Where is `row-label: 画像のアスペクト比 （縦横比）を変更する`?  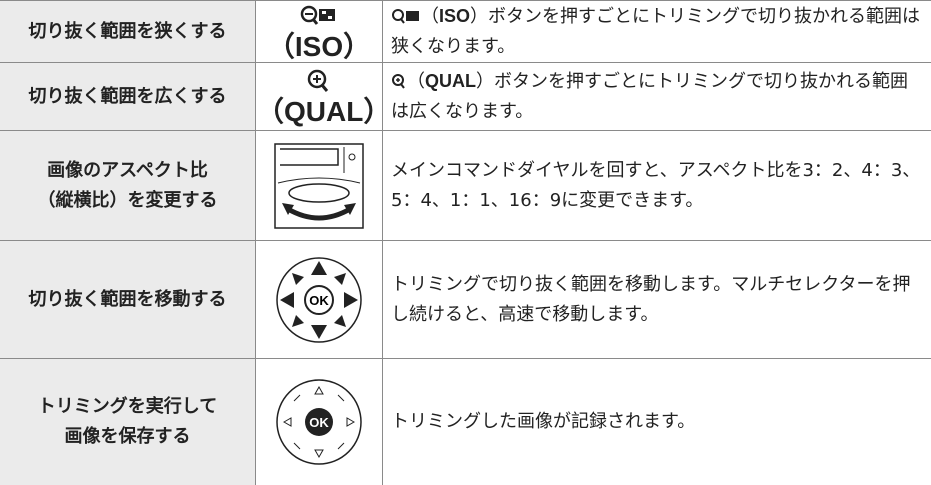
row-label: 画像のアスペクト比 （縦横比）を変更する is located at coordinates (128, 186).